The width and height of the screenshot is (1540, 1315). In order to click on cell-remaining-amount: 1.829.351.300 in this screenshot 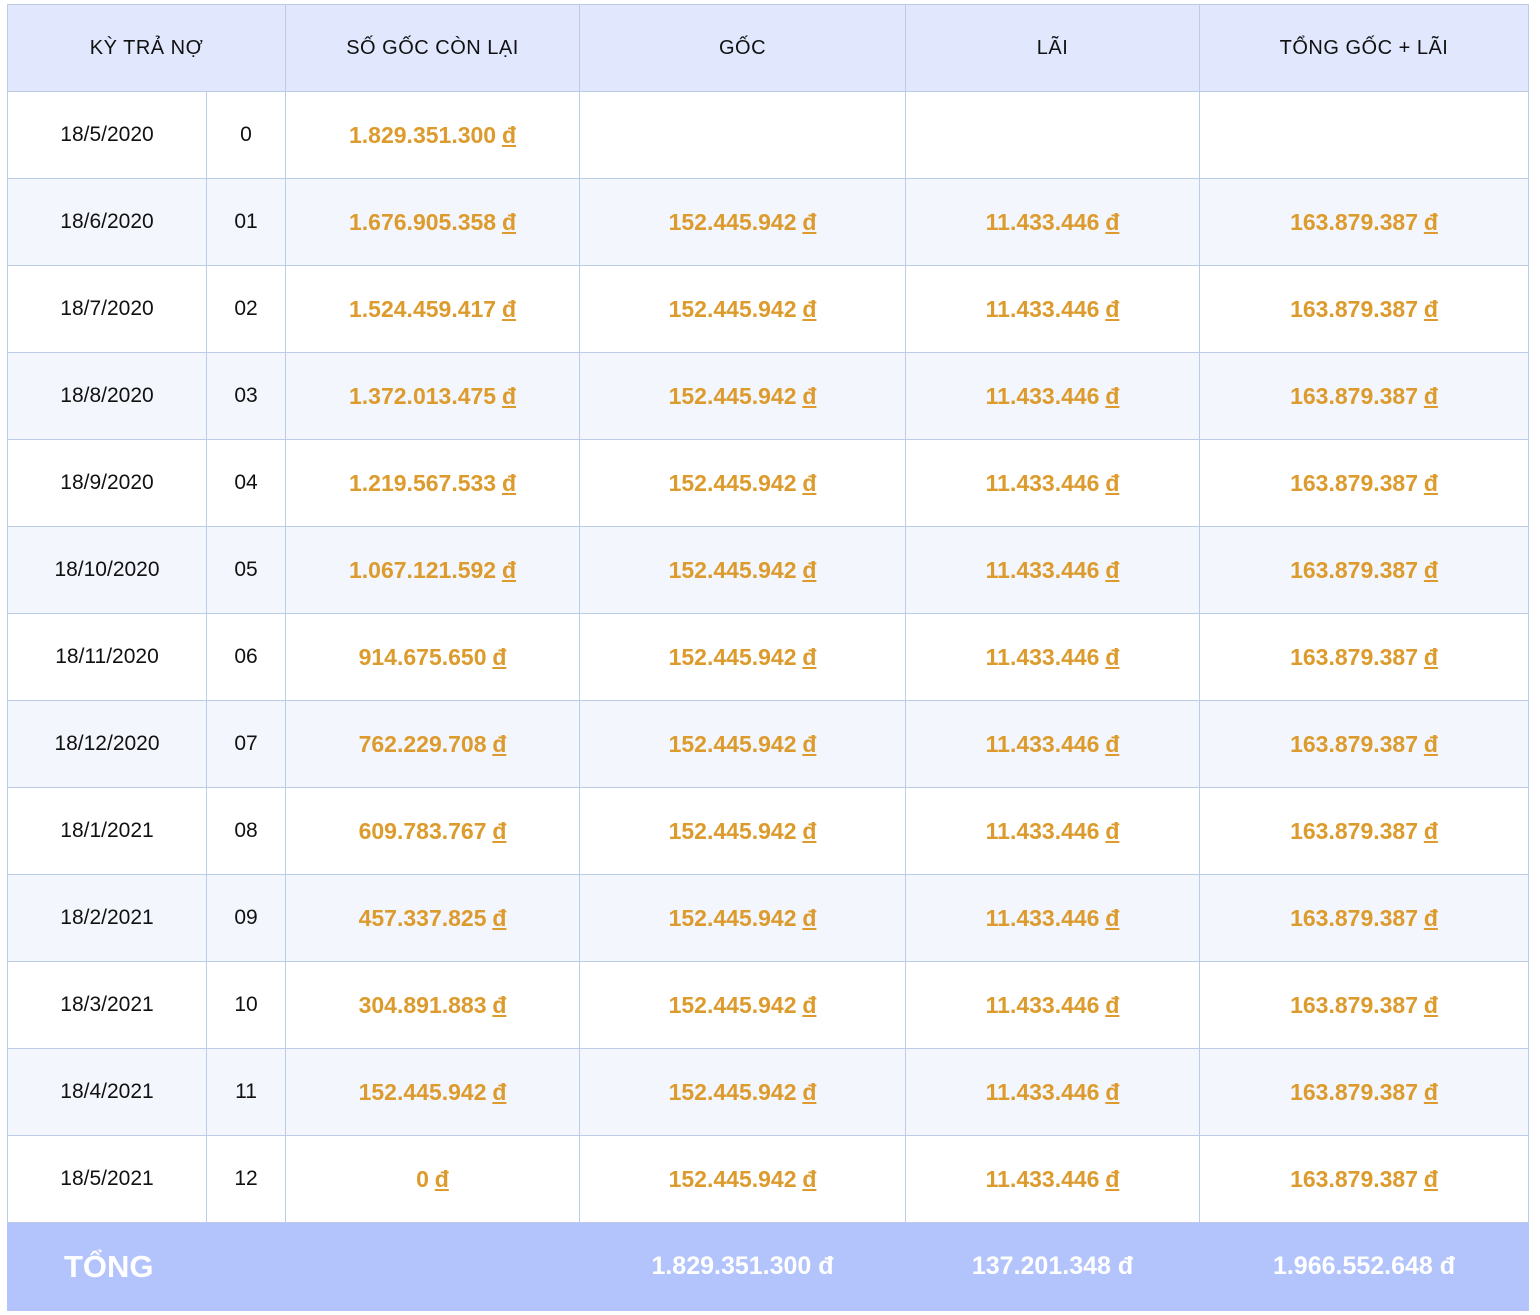, I will do `click(423, 134)`.